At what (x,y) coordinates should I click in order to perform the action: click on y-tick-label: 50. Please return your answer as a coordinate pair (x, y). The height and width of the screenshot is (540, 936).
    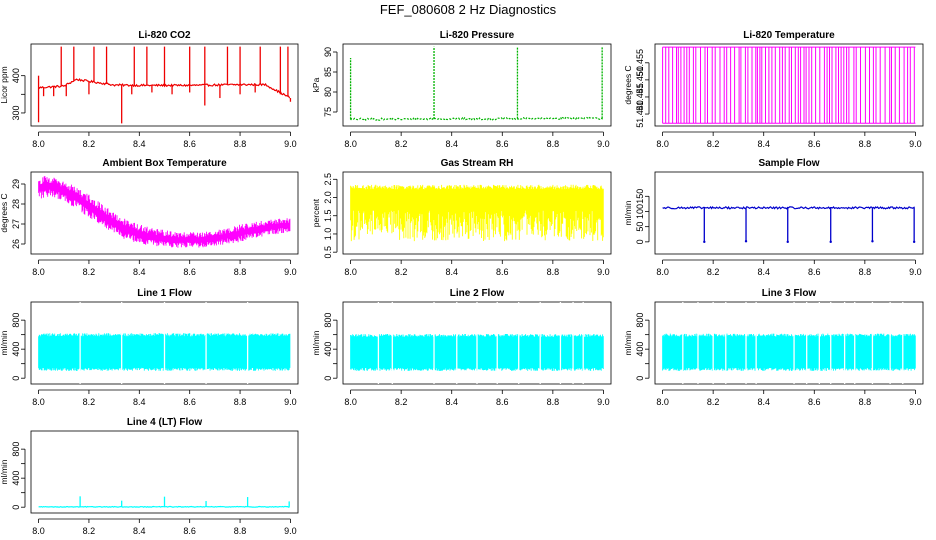
    Looking at the image, I should click on (640, 227).